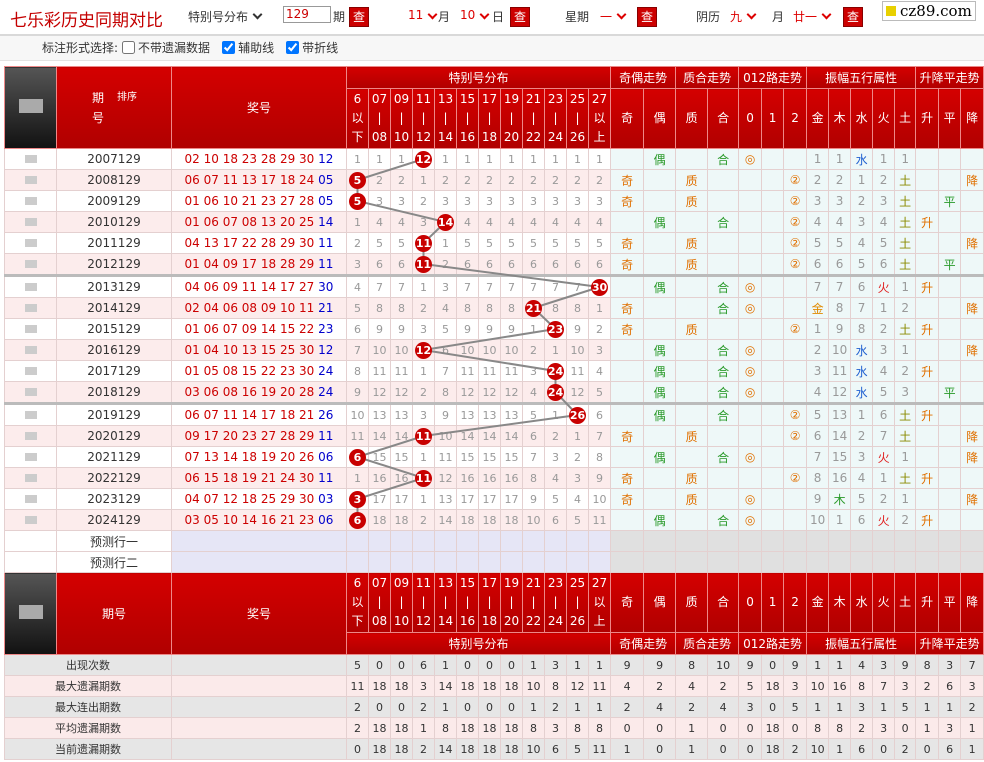  Describe the element at coordinates (744, 16) in the screenshot. I see `lunar-month-select: 九` at that location.